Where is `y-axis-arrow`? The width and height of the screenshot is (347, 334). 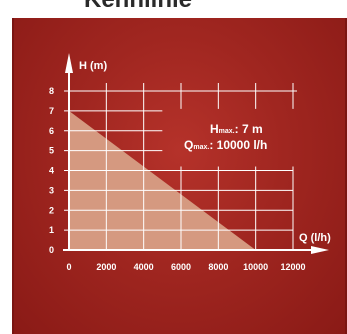 y-axis-arrow is located at coordinates (69, 63).